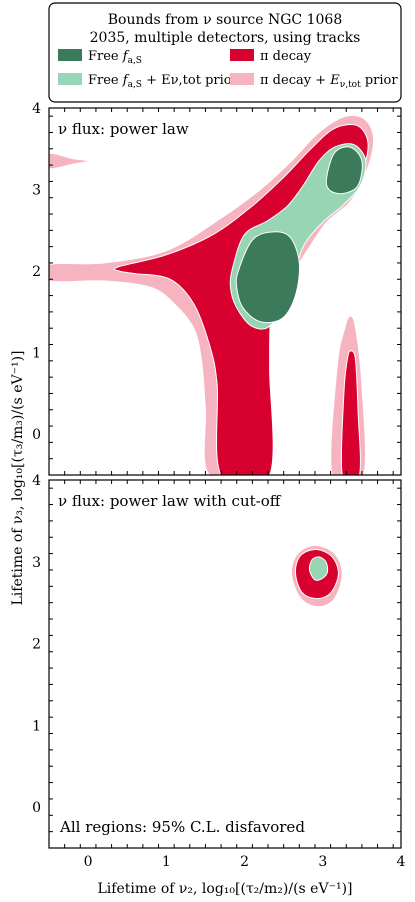  Describe the element at coordinates (242, 55) in the screenshot. I see `legend-swatch-decay` at that location.